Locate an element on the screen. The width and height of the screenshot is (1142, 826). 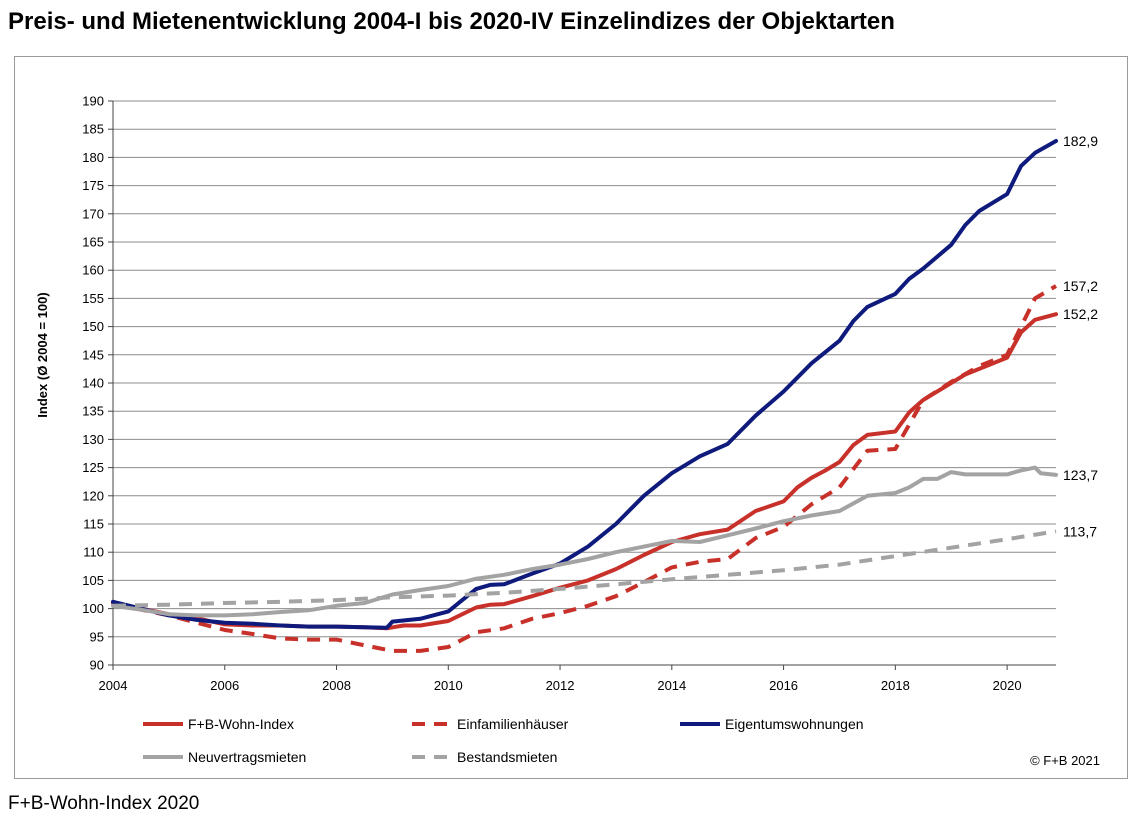
y-tick-label-130: 130 is located at coordinates (93, 439).